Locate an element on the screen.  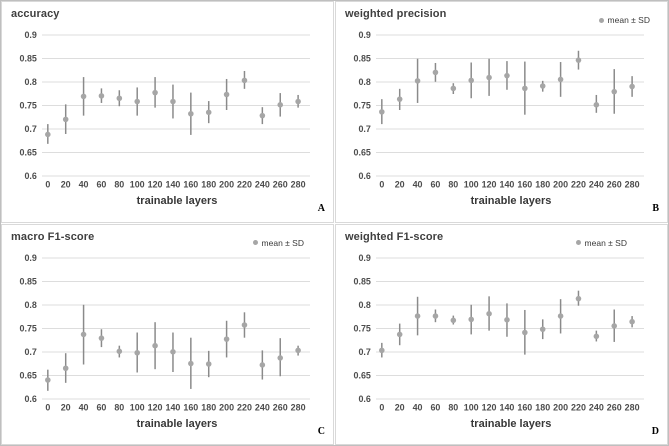
panel-letter: D is located at coordinates (655, 431).